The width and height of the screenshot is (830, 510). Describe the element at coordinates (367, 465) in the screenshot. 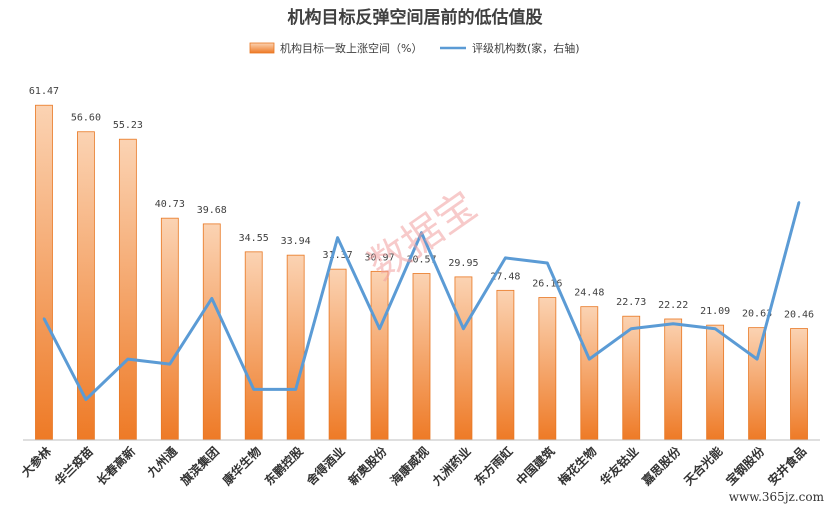

I see `category-label-8: 新奥股份` at that location.